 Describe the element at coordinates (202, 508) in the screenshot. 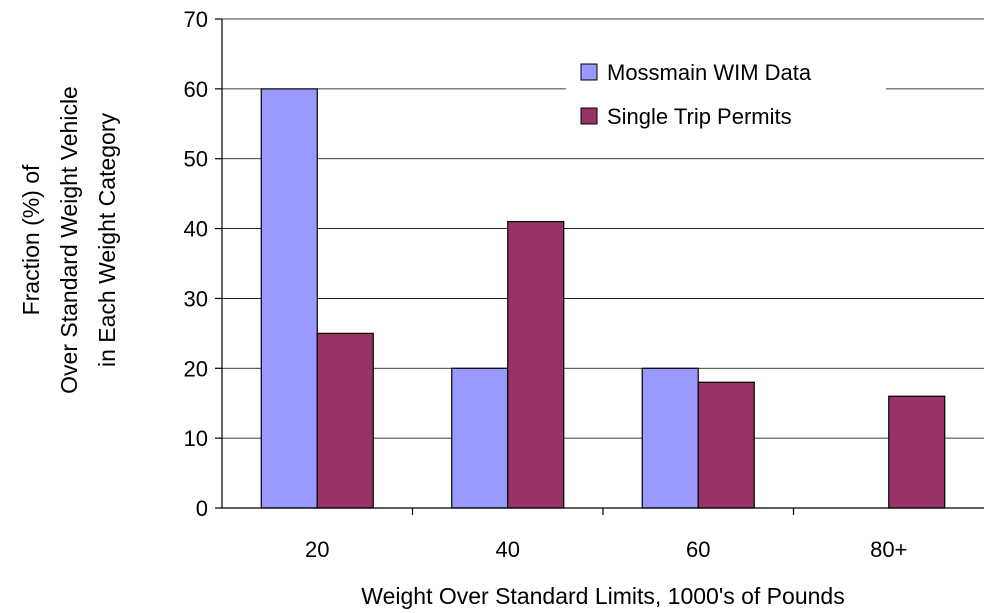

I see `y-tick-label-0: 0` at that location.